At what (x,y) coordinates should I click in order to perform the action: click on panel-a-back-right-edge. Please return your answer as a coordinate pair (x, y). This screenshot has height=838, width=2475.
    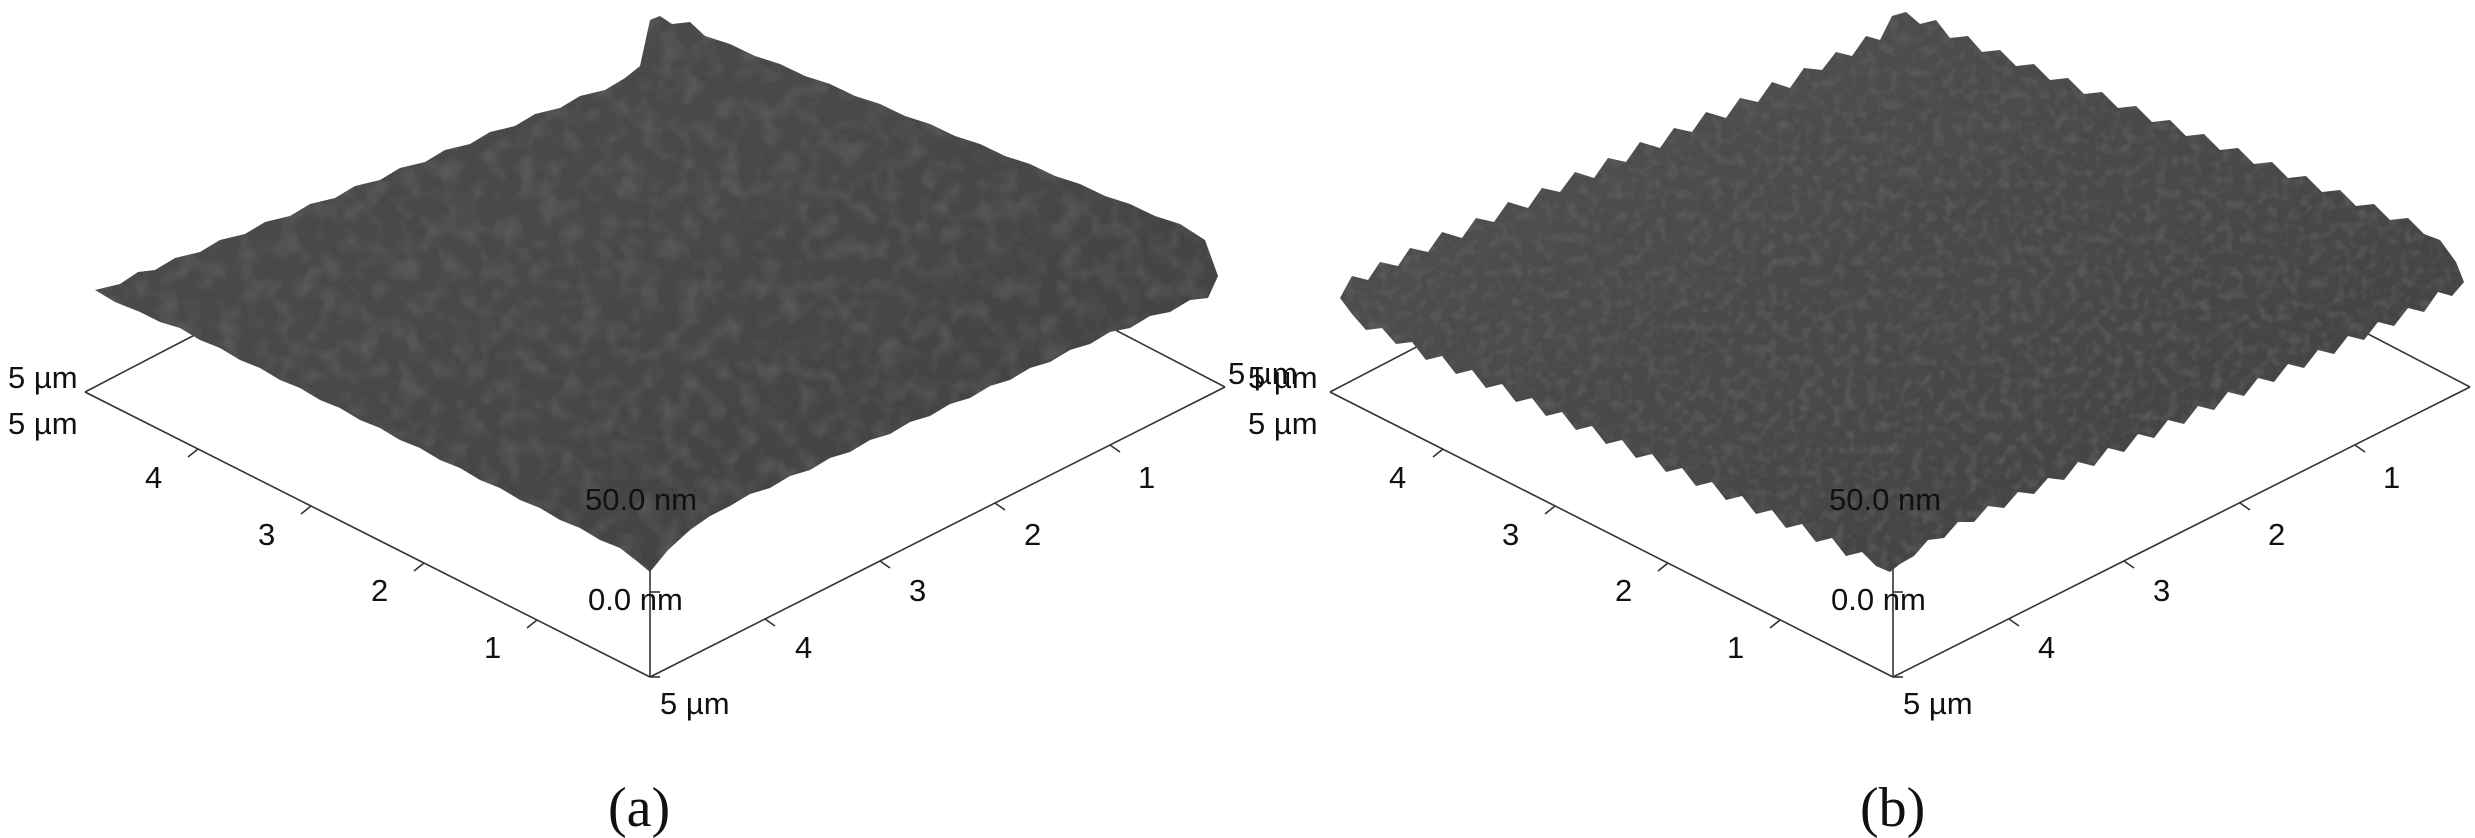
    Looking at the image, I should click on (1162, 354).